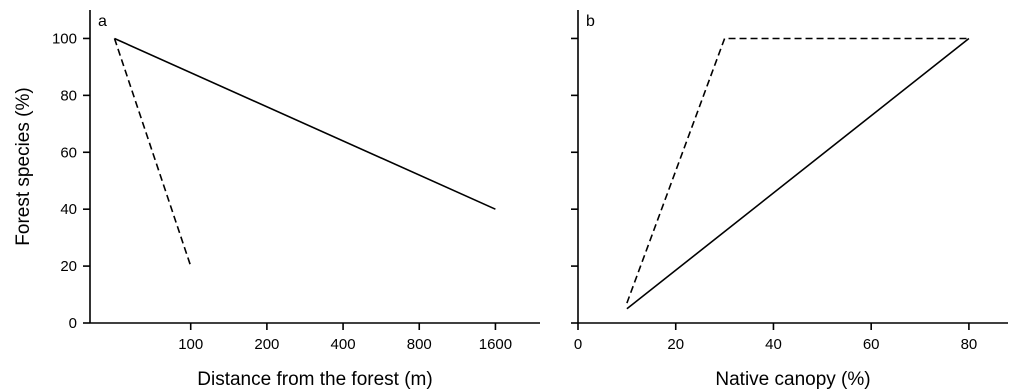 The image size is (1024, 391). What do you see at coordinates (675, 344) in the screenshot?
I see `x-tick-label-b: 20` at bounding box center [675, 344].